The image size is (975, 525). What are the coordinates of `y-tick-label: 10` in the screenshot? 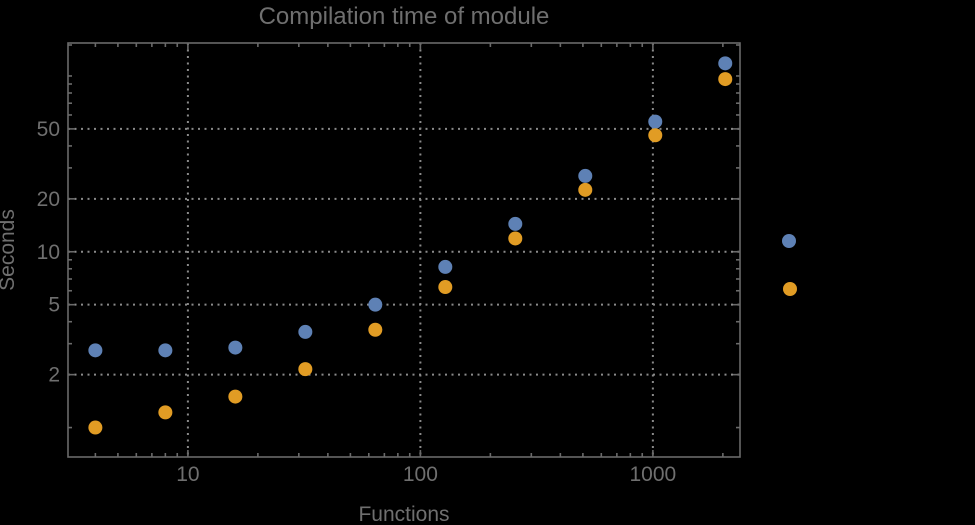 It's located at (48, 252).